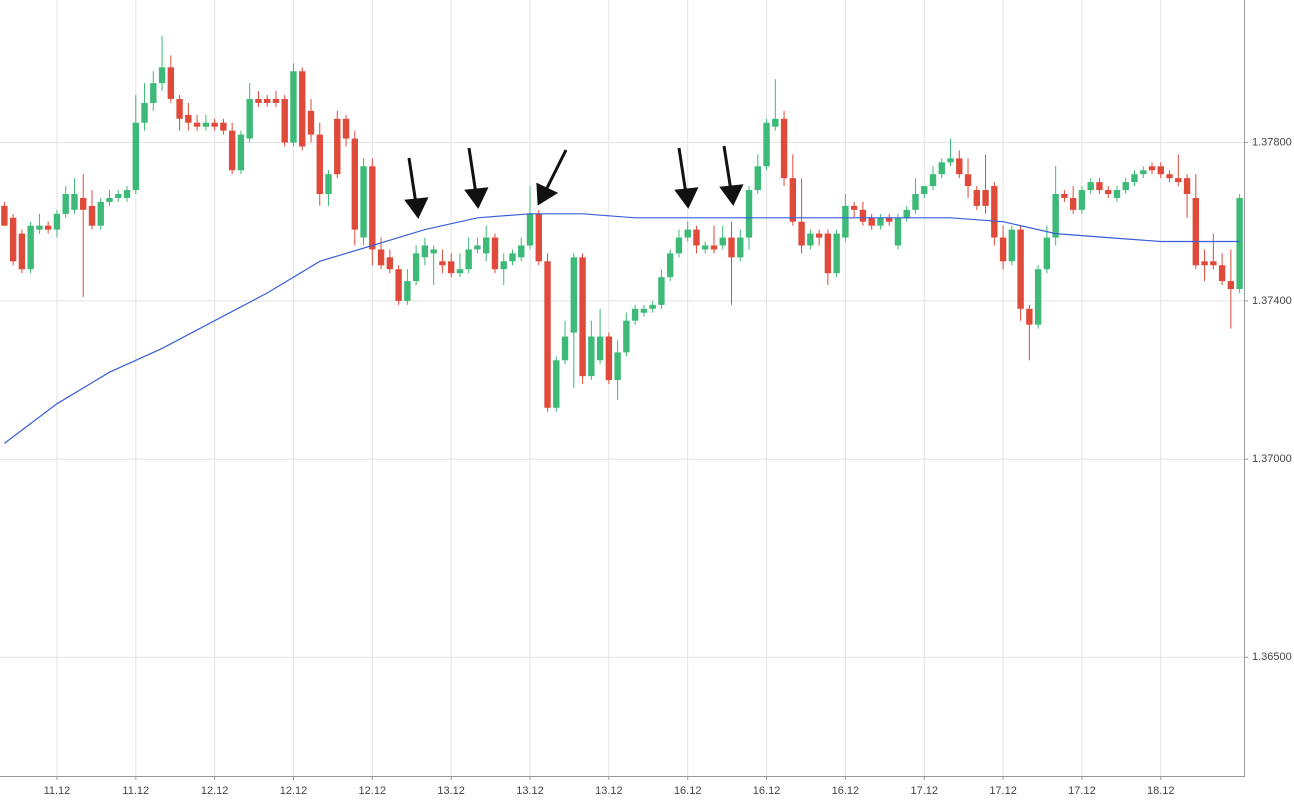  Describe the element at coordinates (1272, 459) in the screenshot. I see `y-tick-label: 1.37000` at that location.